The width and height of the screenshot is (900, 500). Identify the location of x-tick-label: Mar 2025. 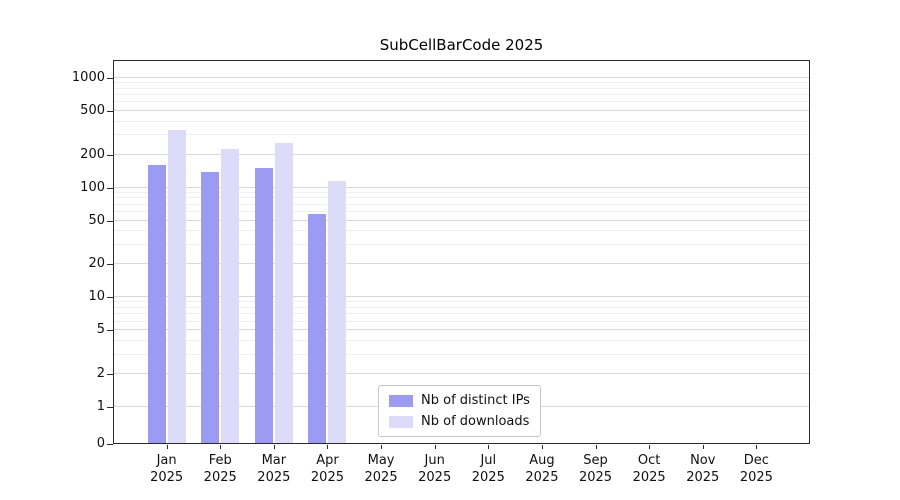
(274, 469).